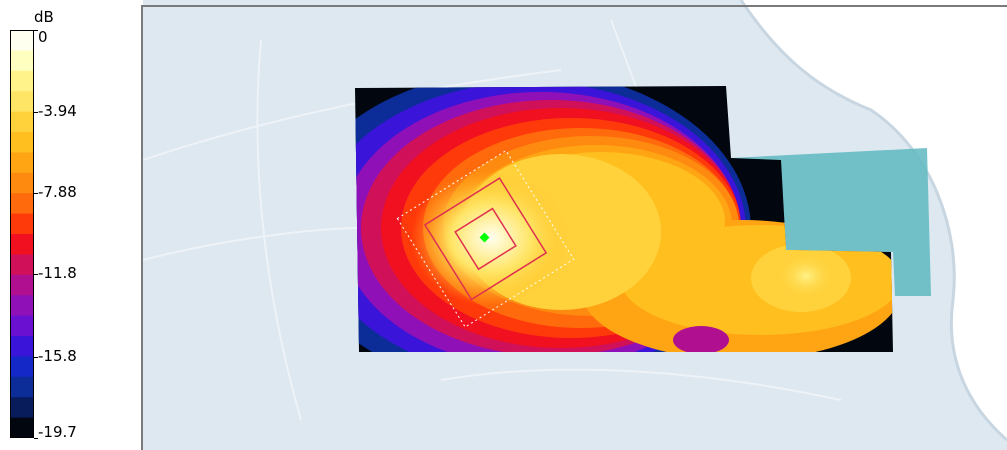  I want to click on colorbar-tick-label: -11.8, so click(57, 273).